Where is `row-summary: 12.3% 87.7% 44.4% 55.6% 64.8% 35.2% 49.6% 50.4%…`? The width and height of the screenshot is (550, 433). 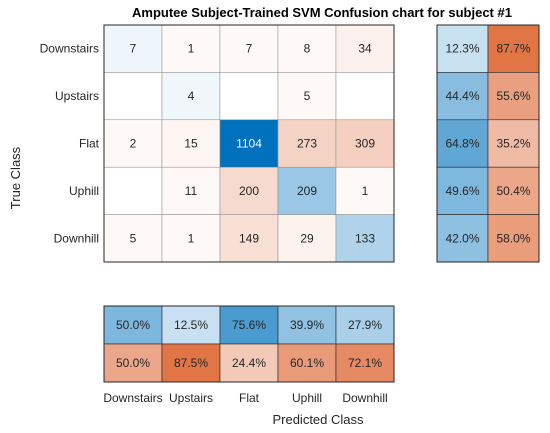 row-summary: 12.3% 87.7% 44.4% 55.6% 64.8% 35.2% 49.6% 50.4%… is located at coordinates (488, 143).